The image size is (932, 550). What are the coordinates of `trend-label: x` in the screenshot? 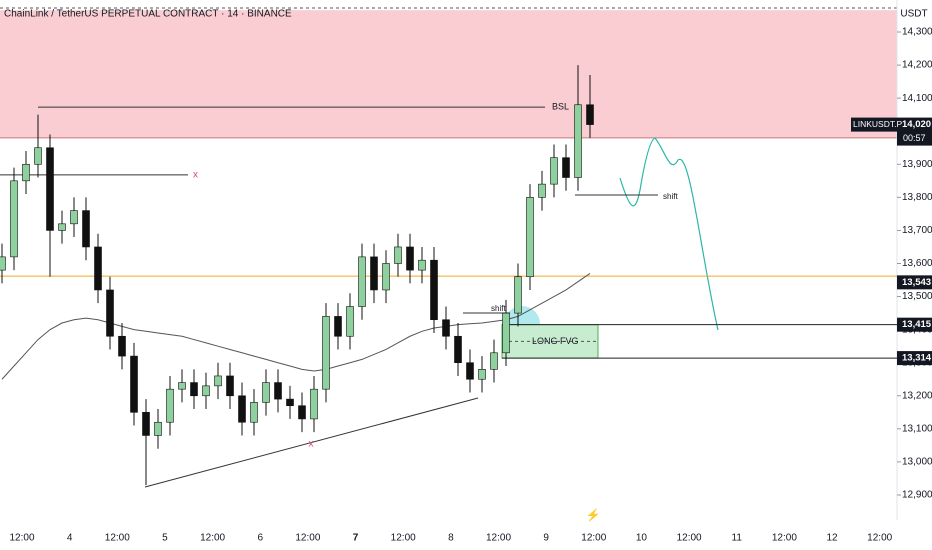 It's located at (311, 444).